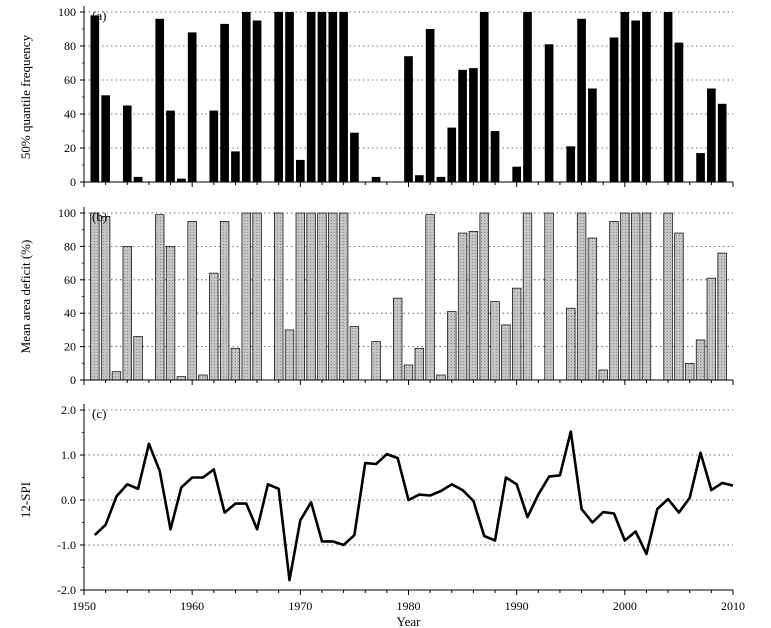 Image resolution: width=771 pixels, height=628 pixels. Describe the element at coordinates (203, 377) in the screenshot. I see `bar-1961` at that location.